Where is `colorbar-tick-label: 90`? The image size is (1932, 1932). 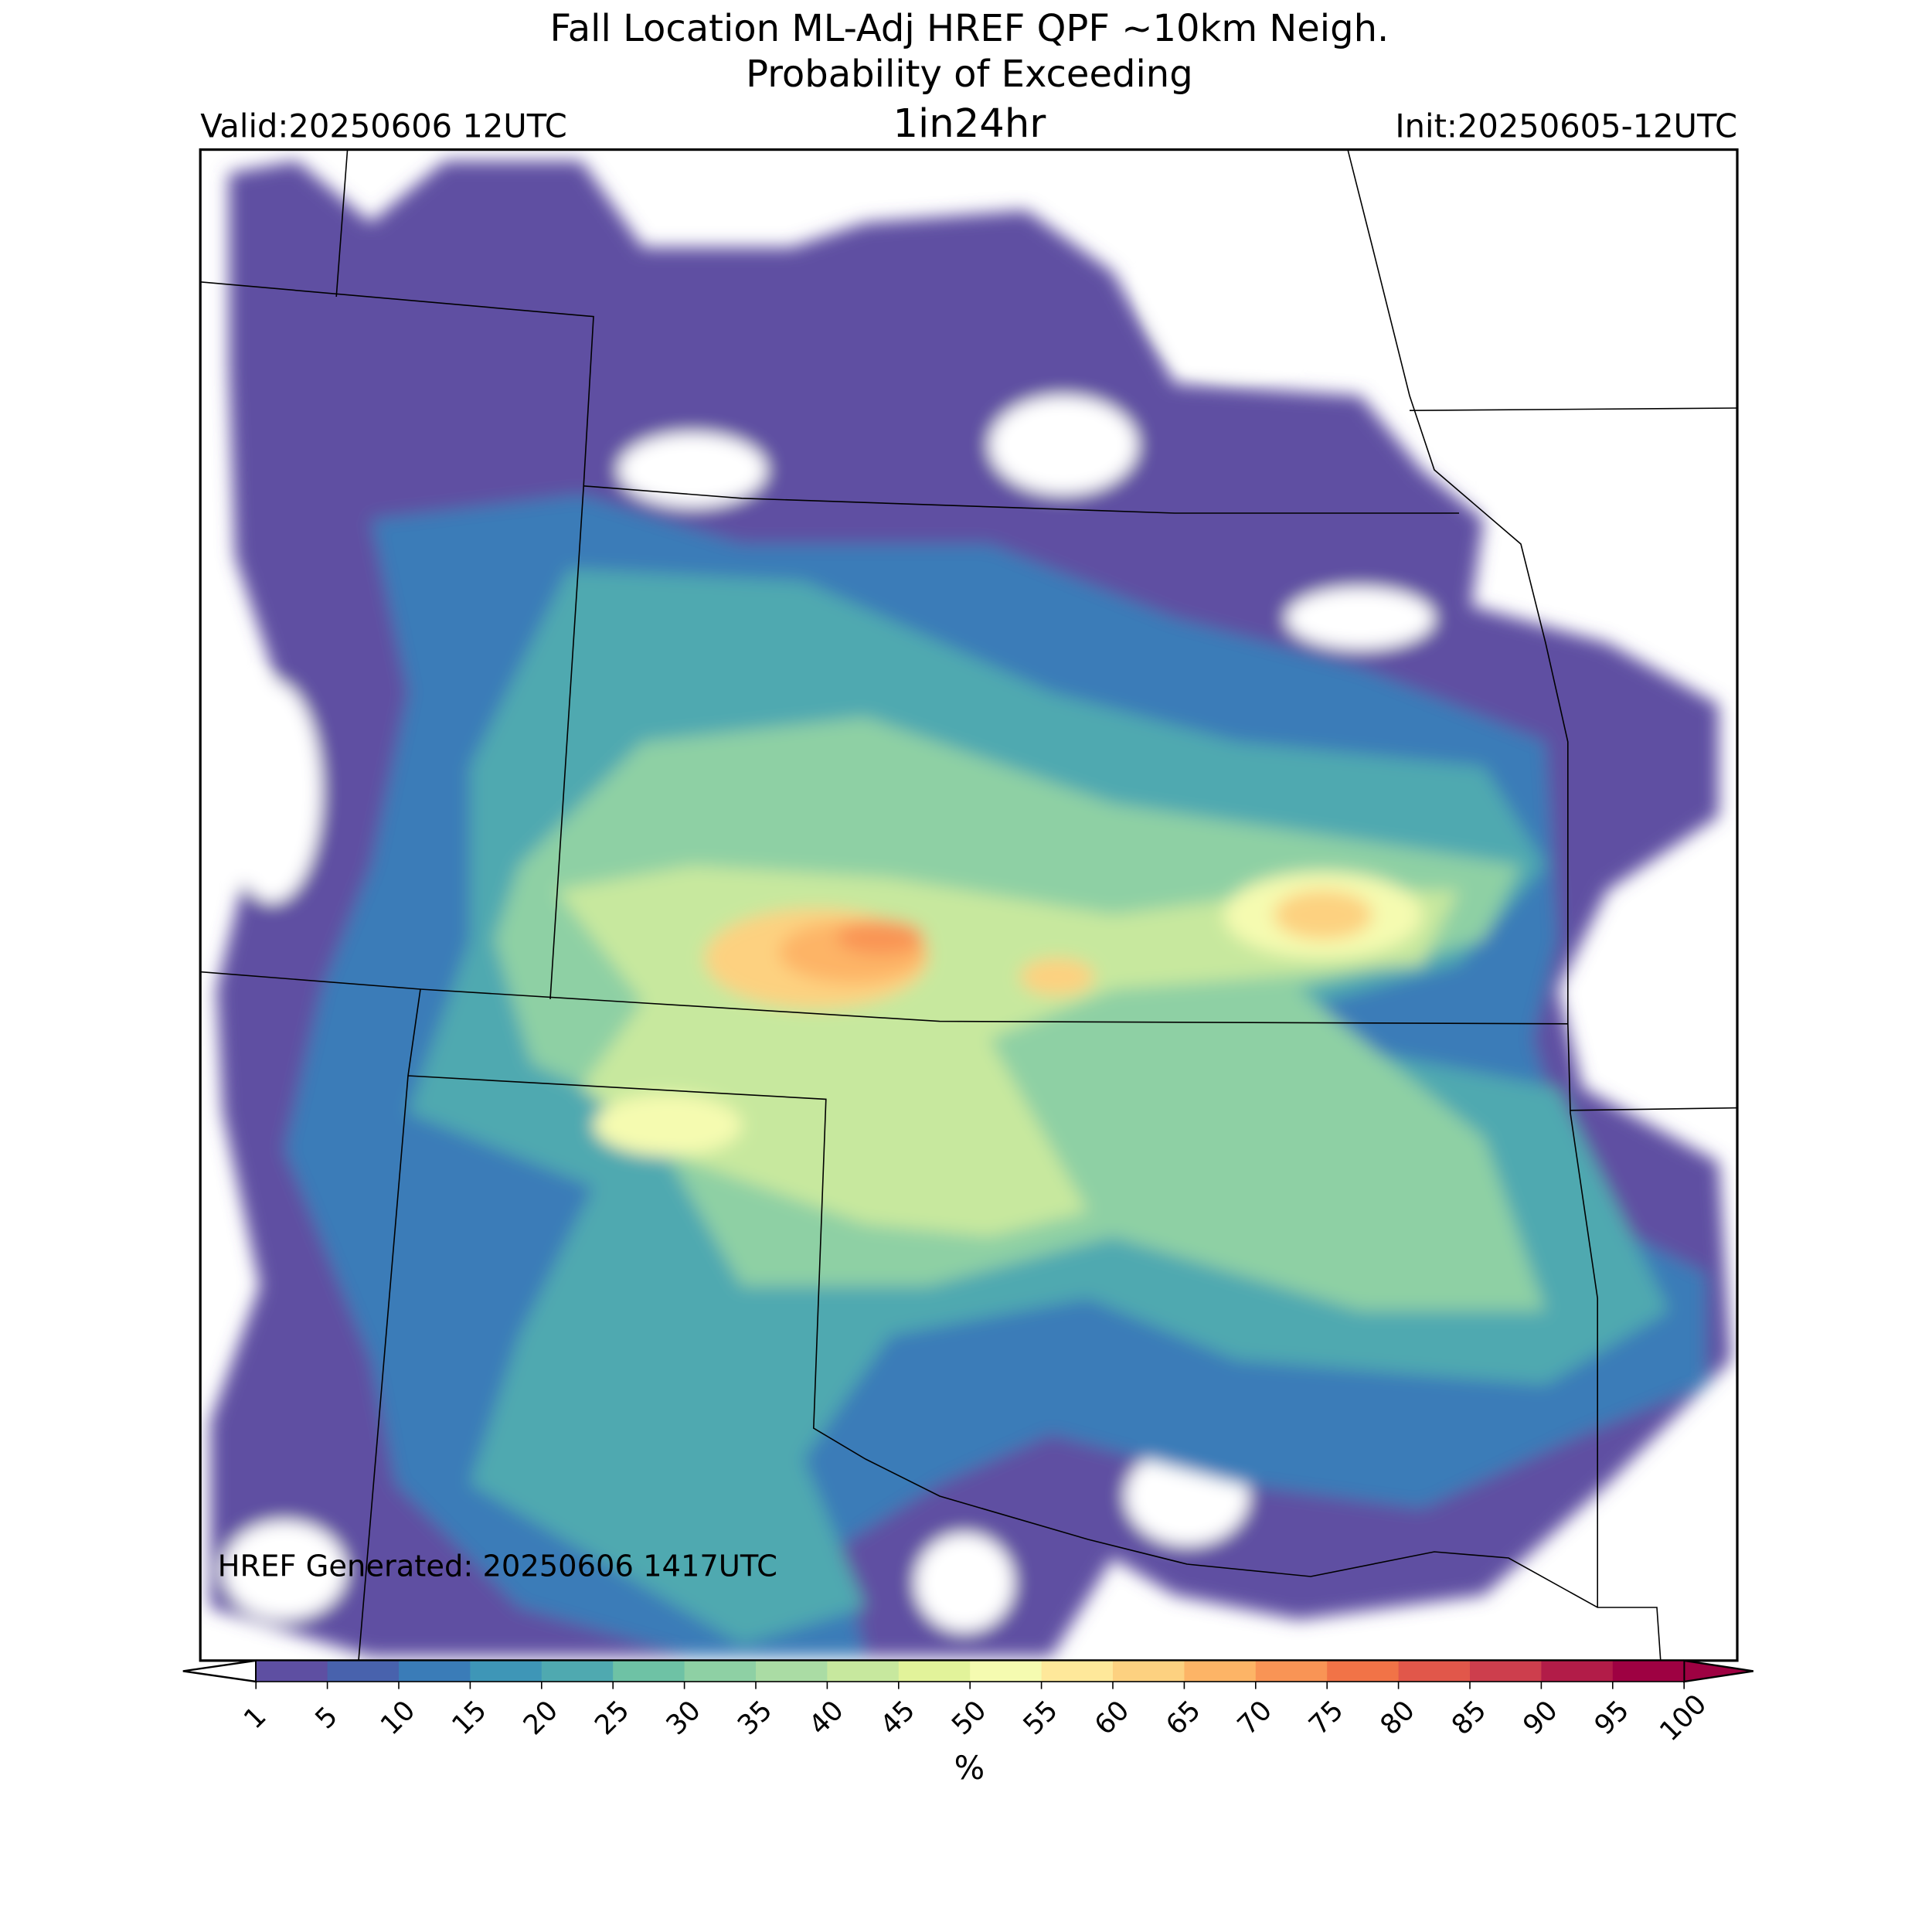
colorbar-tick-label: 90 is located at coordinates (1540, 1718).